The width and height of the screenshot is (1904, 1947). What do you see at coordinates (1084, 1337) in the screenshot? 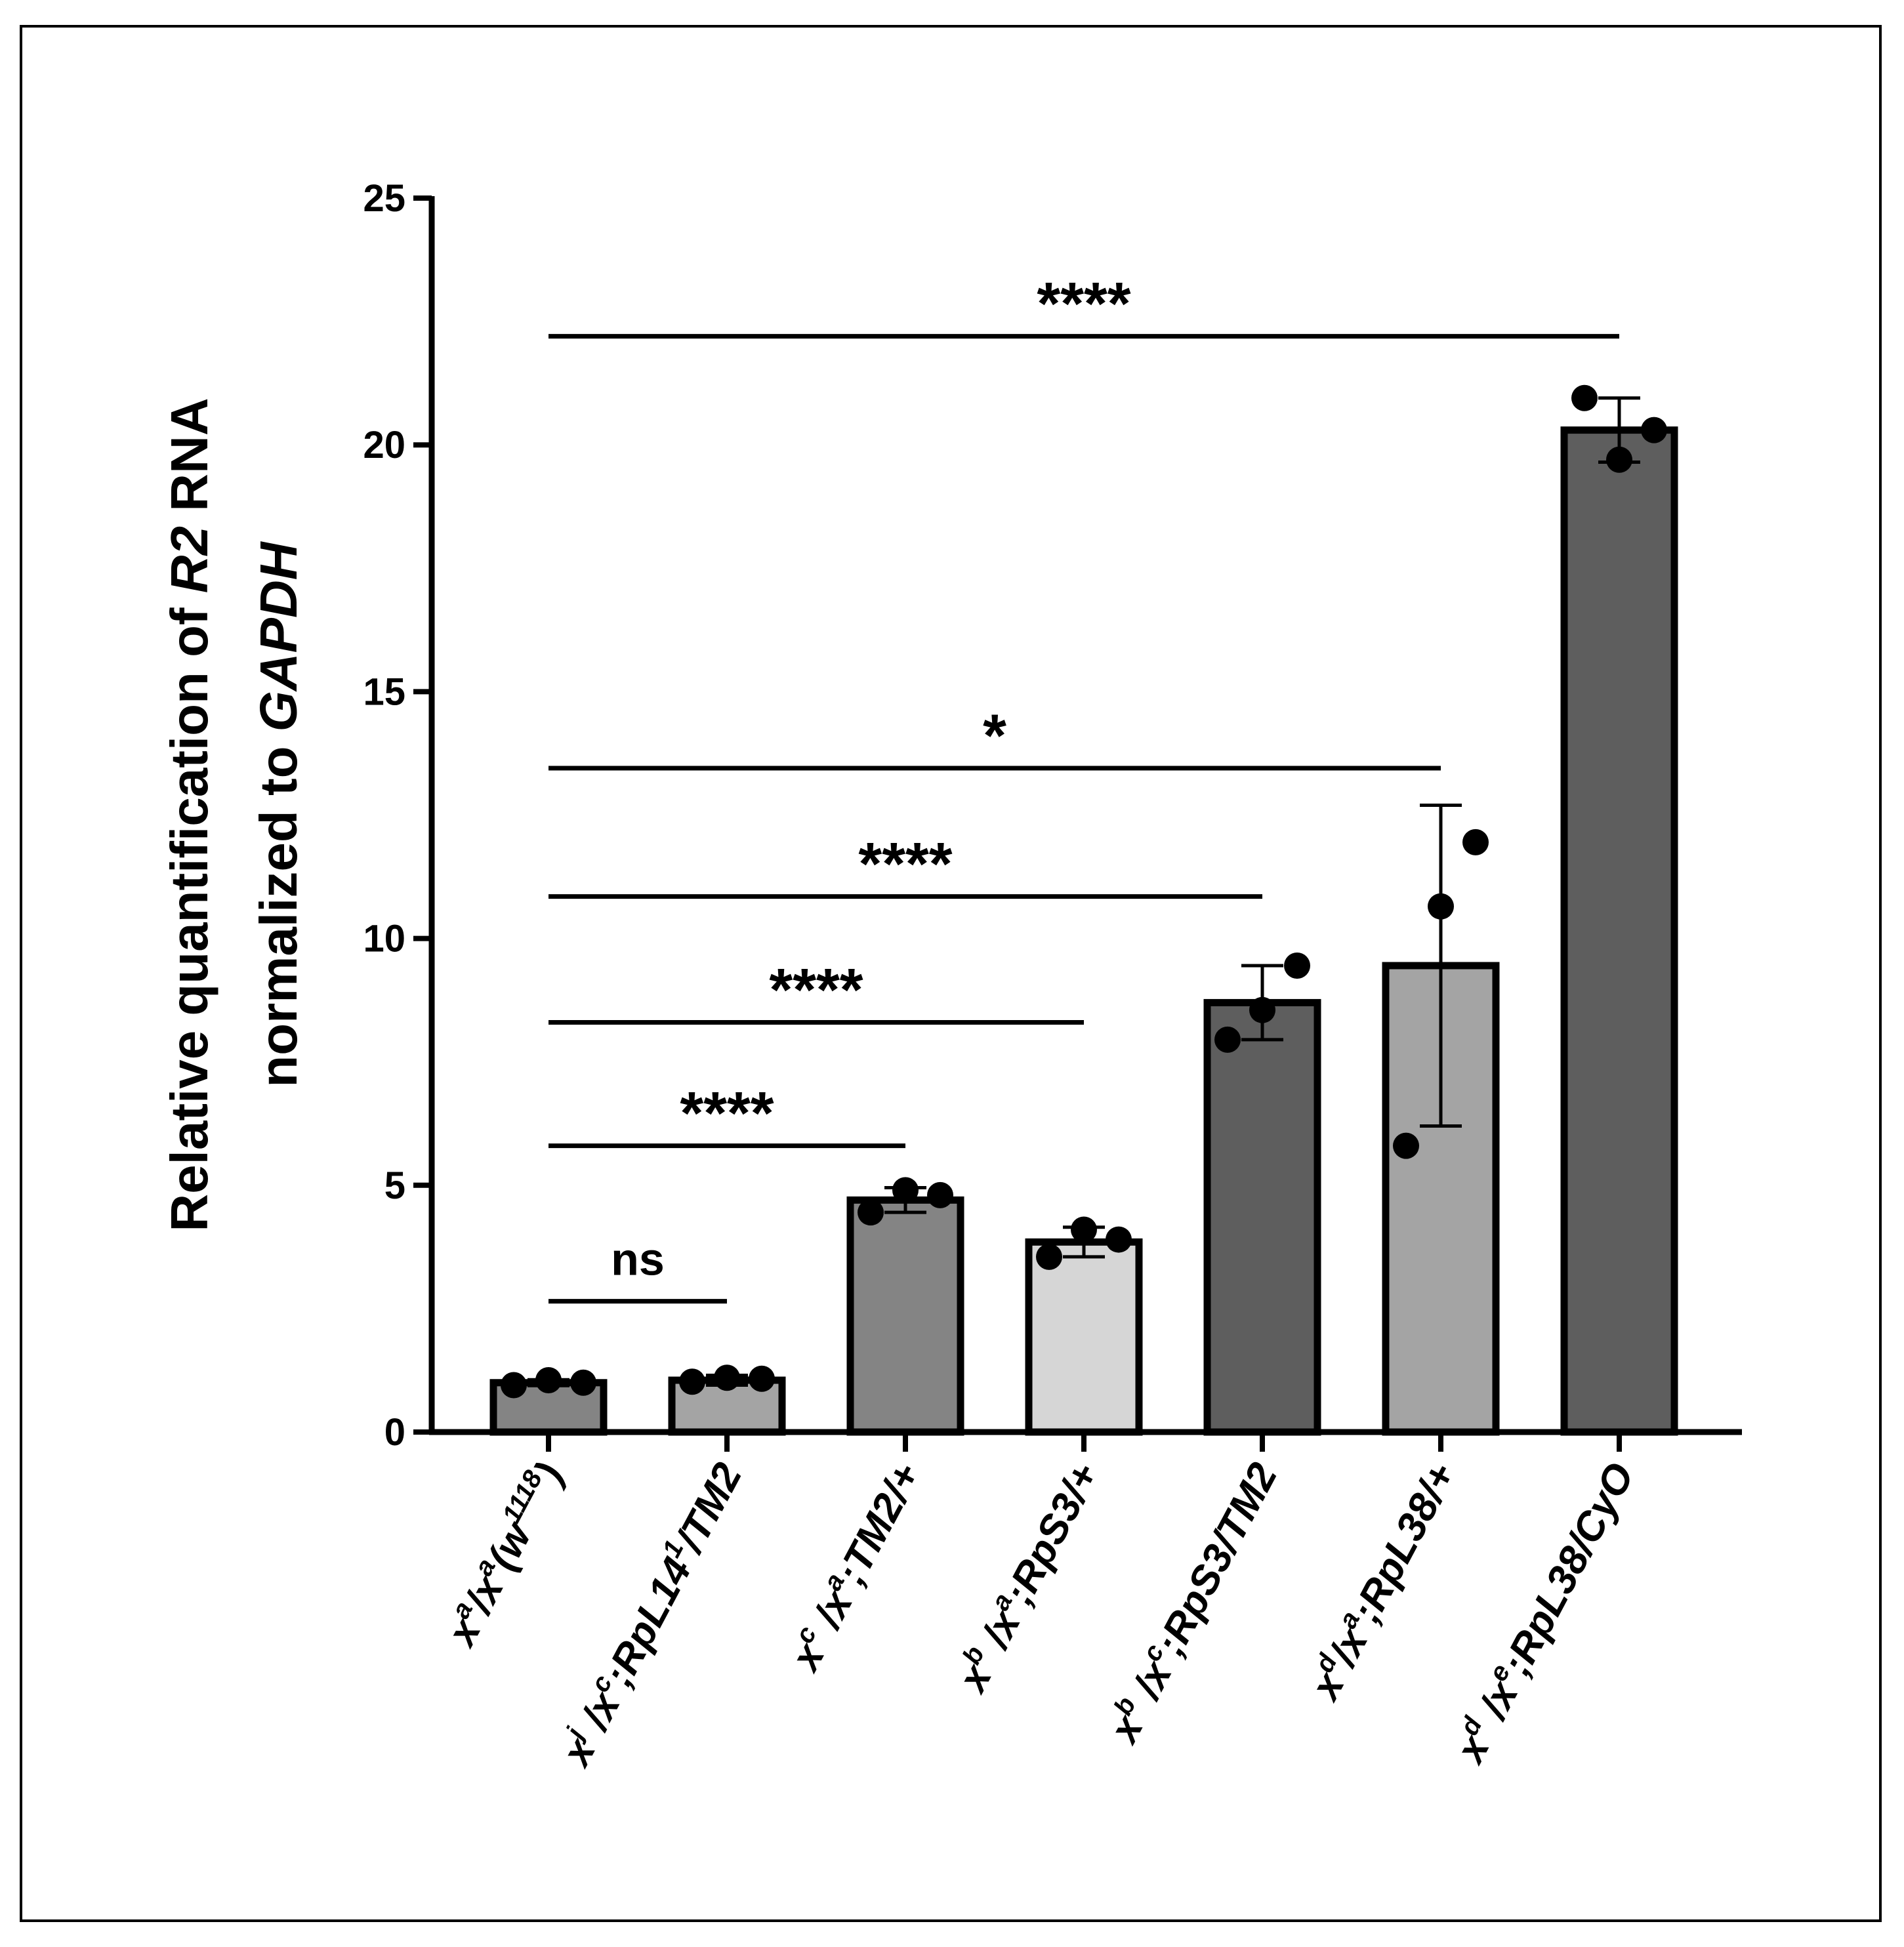
I see `bar-g4` at bounding box center [1084, 1337].